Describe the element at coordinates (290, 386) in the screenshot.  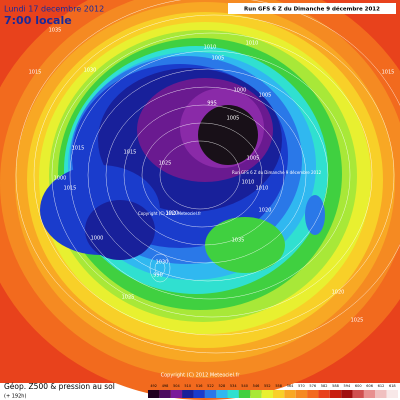
I see `colorbar-tick-label: 564` at that location.